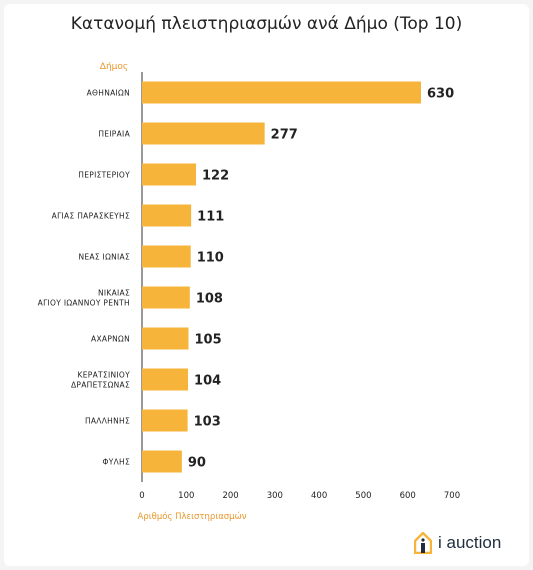 The image size is (533, 570). I want to click on data-label: 103, so click(207, 422).